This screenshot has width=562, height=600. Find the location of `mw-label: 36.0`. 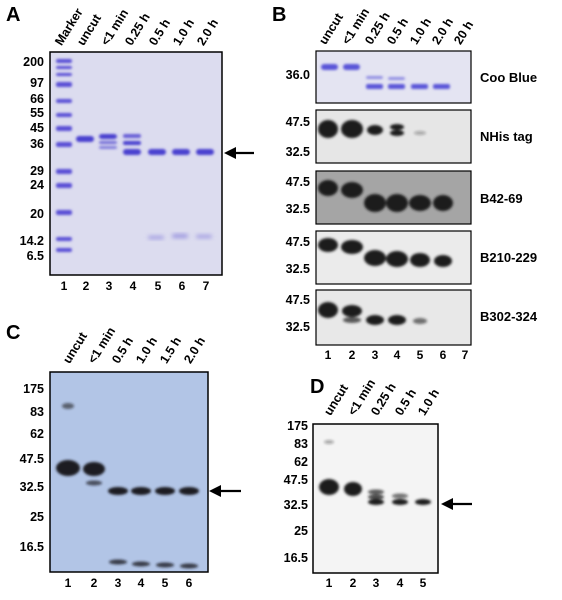

mw-label: 36.0 is located at coordinates (297, 75).